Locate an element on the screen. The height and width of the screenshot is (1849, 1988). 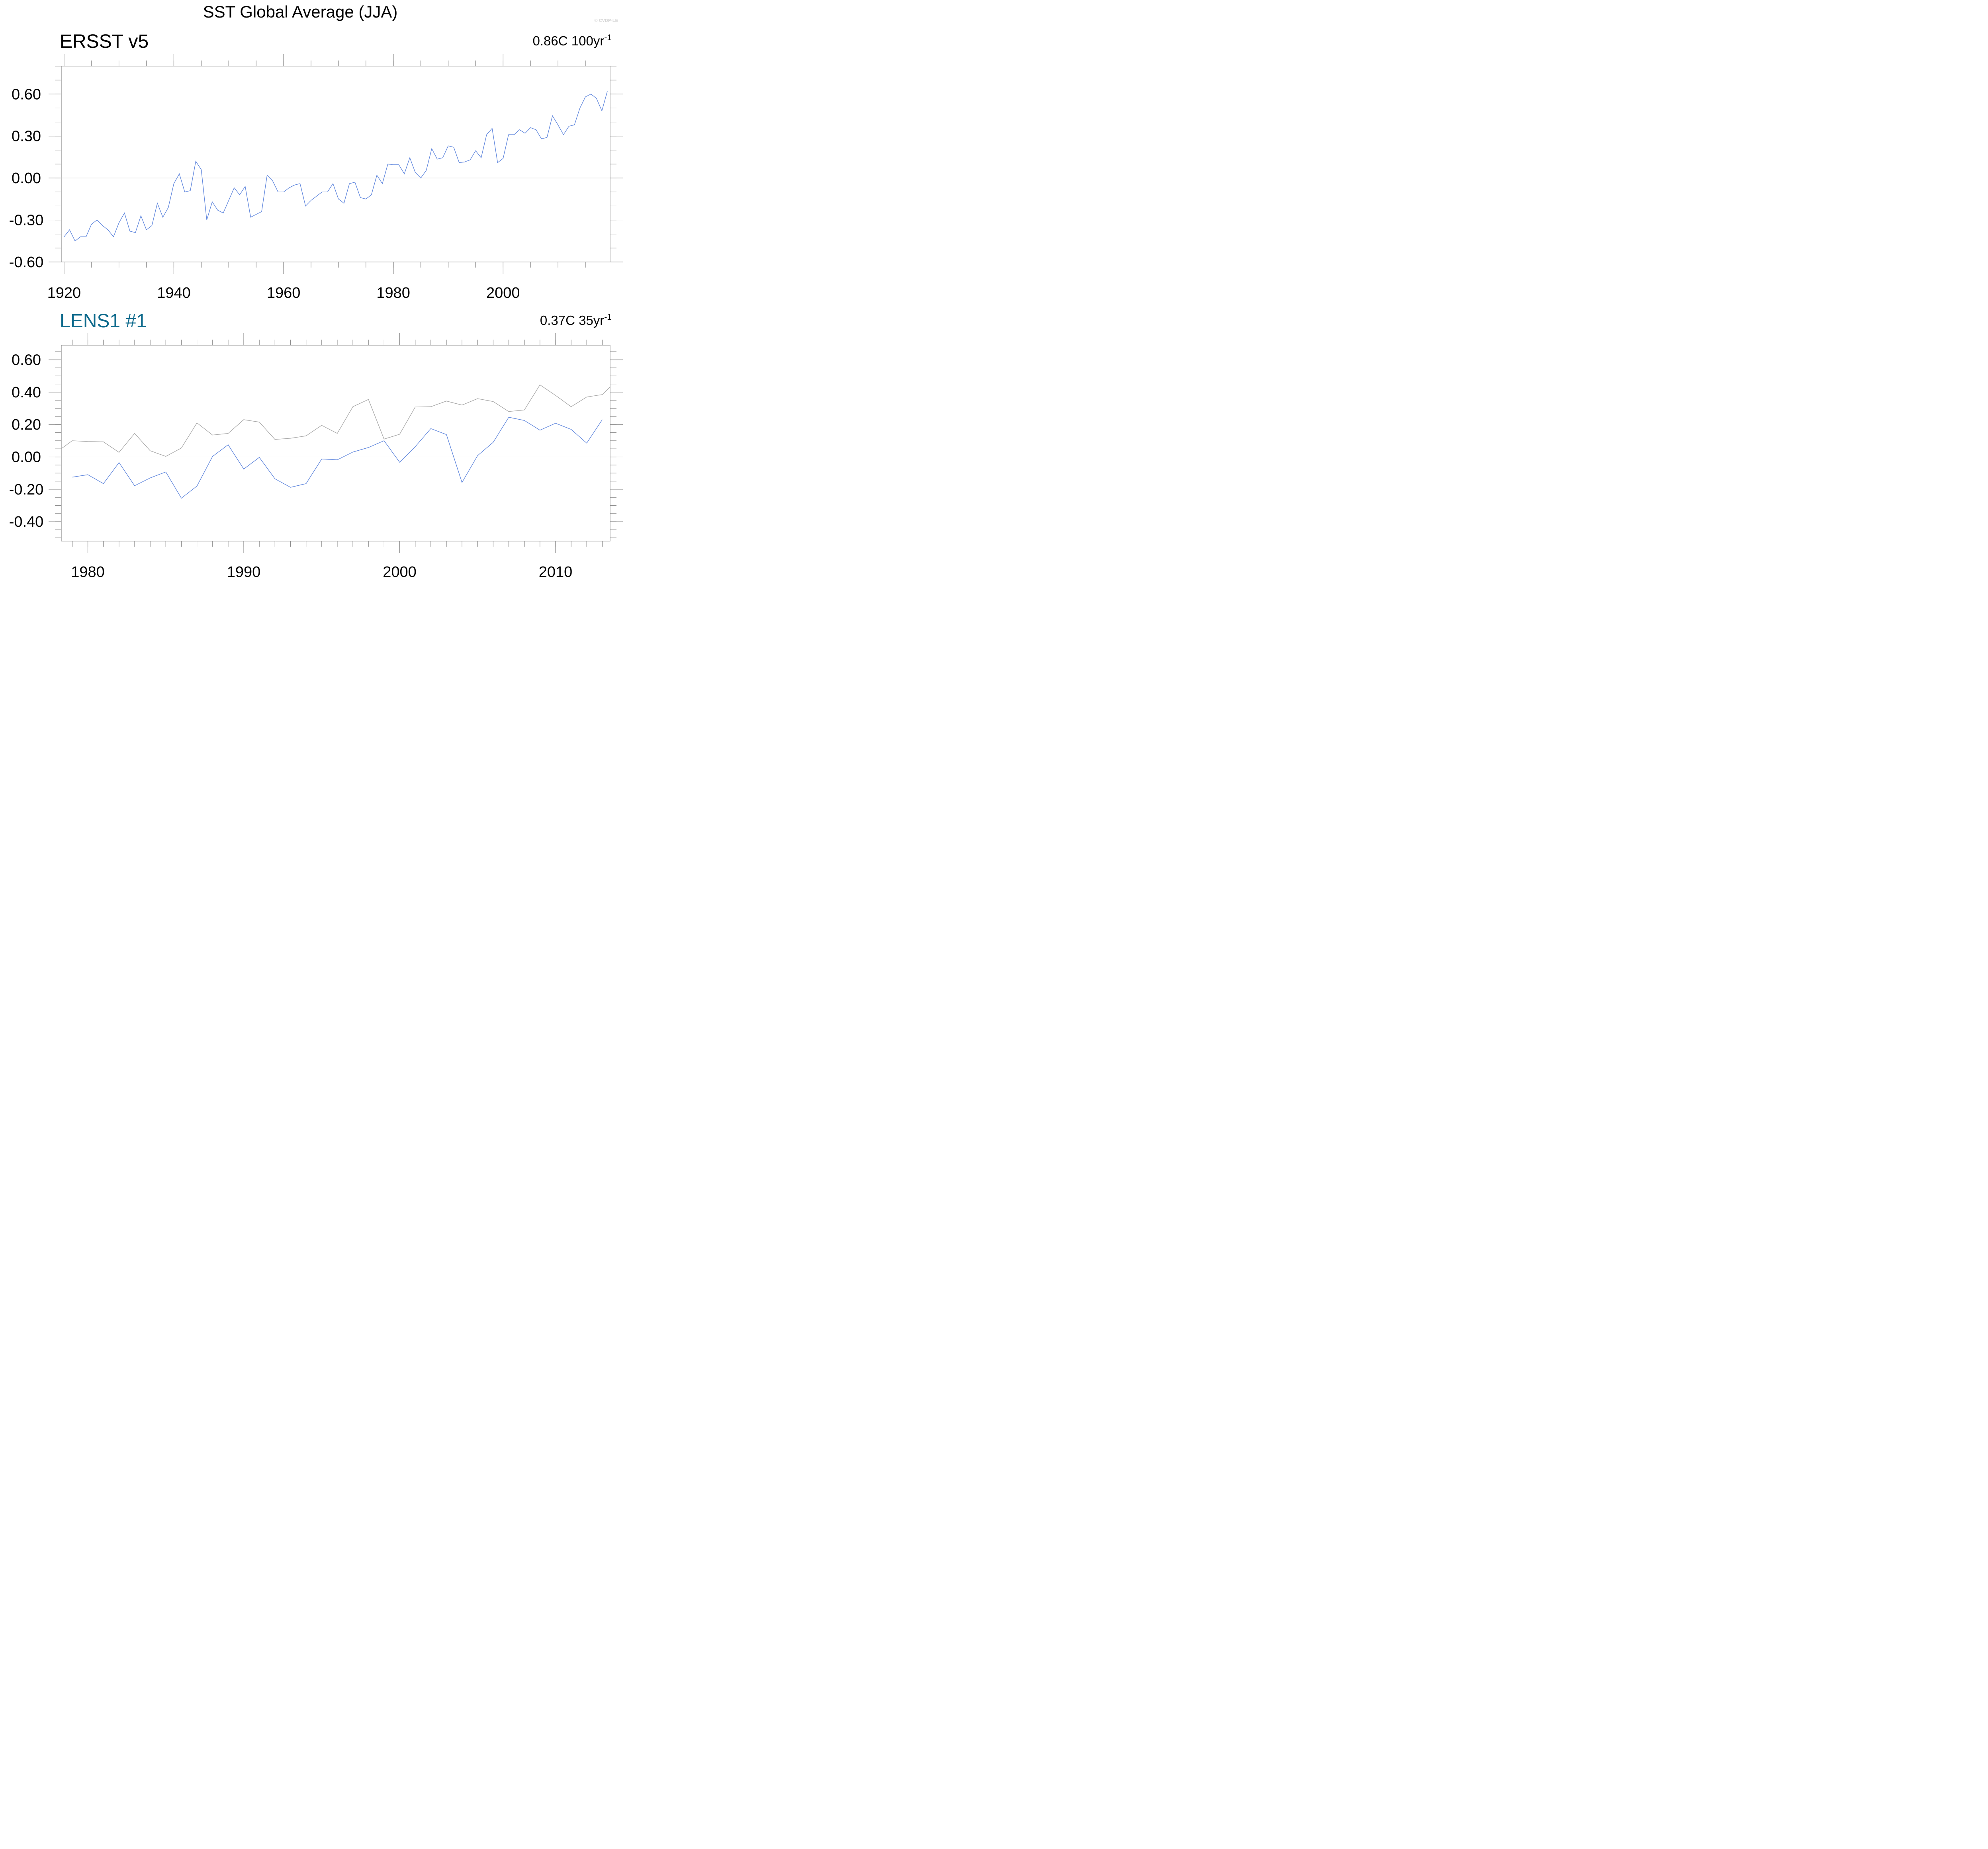
y-tick-label: -0.40 is located at coordinates (26, 522).